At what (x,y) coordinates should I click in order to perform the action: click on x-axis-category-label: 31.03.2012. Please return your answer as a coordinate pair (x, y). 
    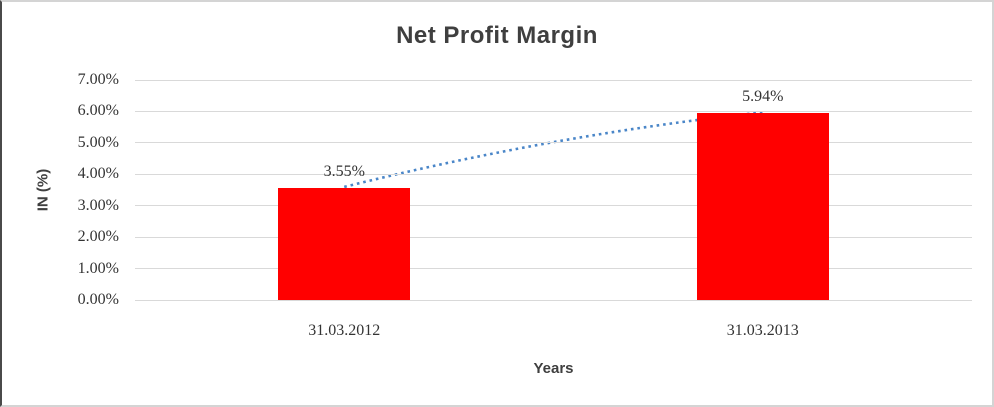
    Looking at the image, I should click on (344, 330).